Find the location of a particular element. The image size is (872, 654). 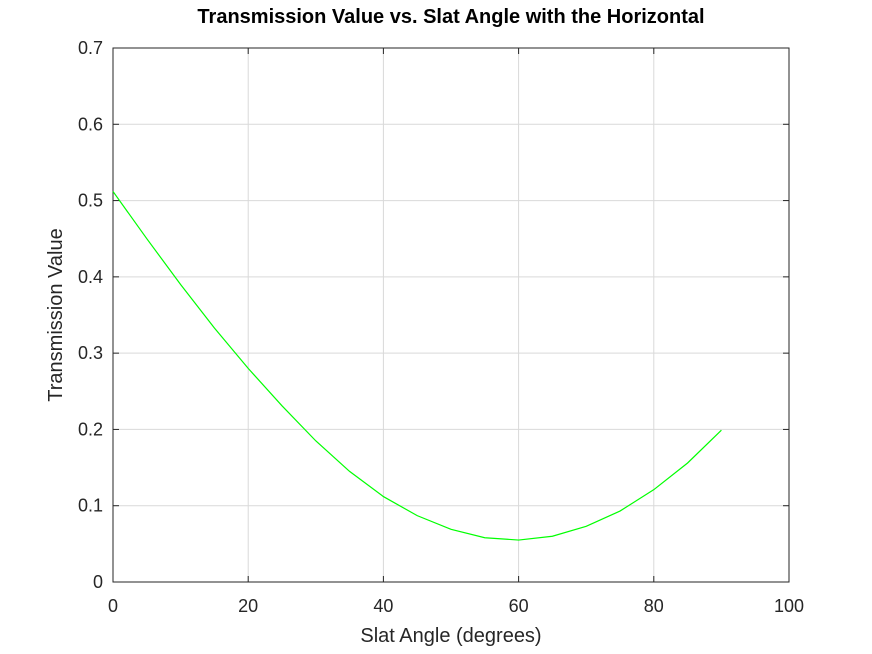

x-tick-label: 0 is located at coordinates (113, 606).